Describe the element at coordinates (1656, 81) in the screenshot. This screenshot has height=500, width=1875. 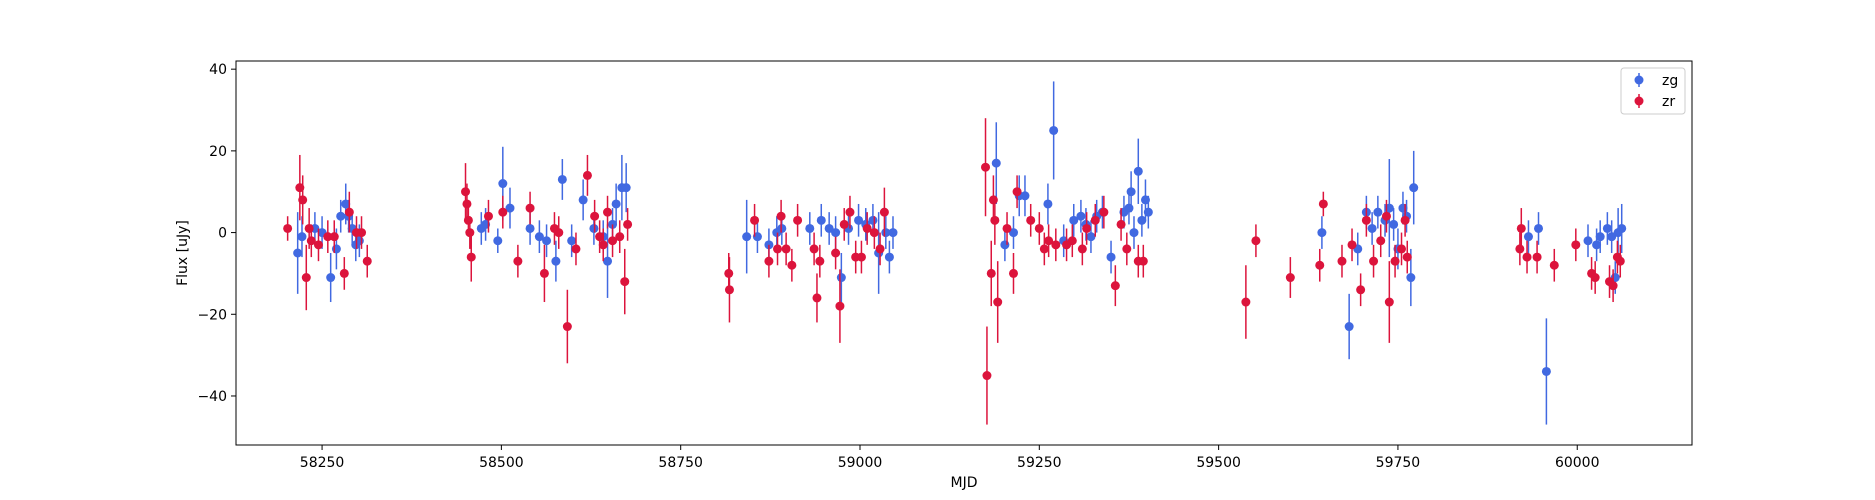
I see `legend-item-zg: zg` at that location.